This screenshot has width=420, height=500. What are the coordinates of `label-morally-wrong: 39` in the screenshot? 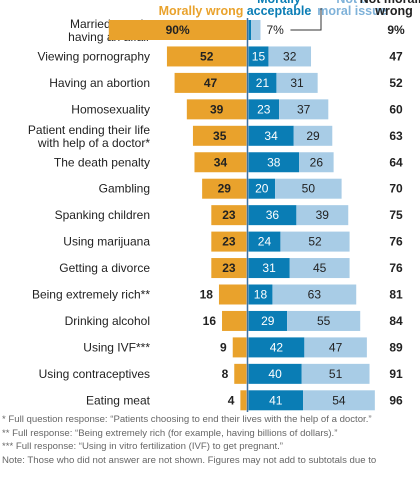 It's located at (217, 109).